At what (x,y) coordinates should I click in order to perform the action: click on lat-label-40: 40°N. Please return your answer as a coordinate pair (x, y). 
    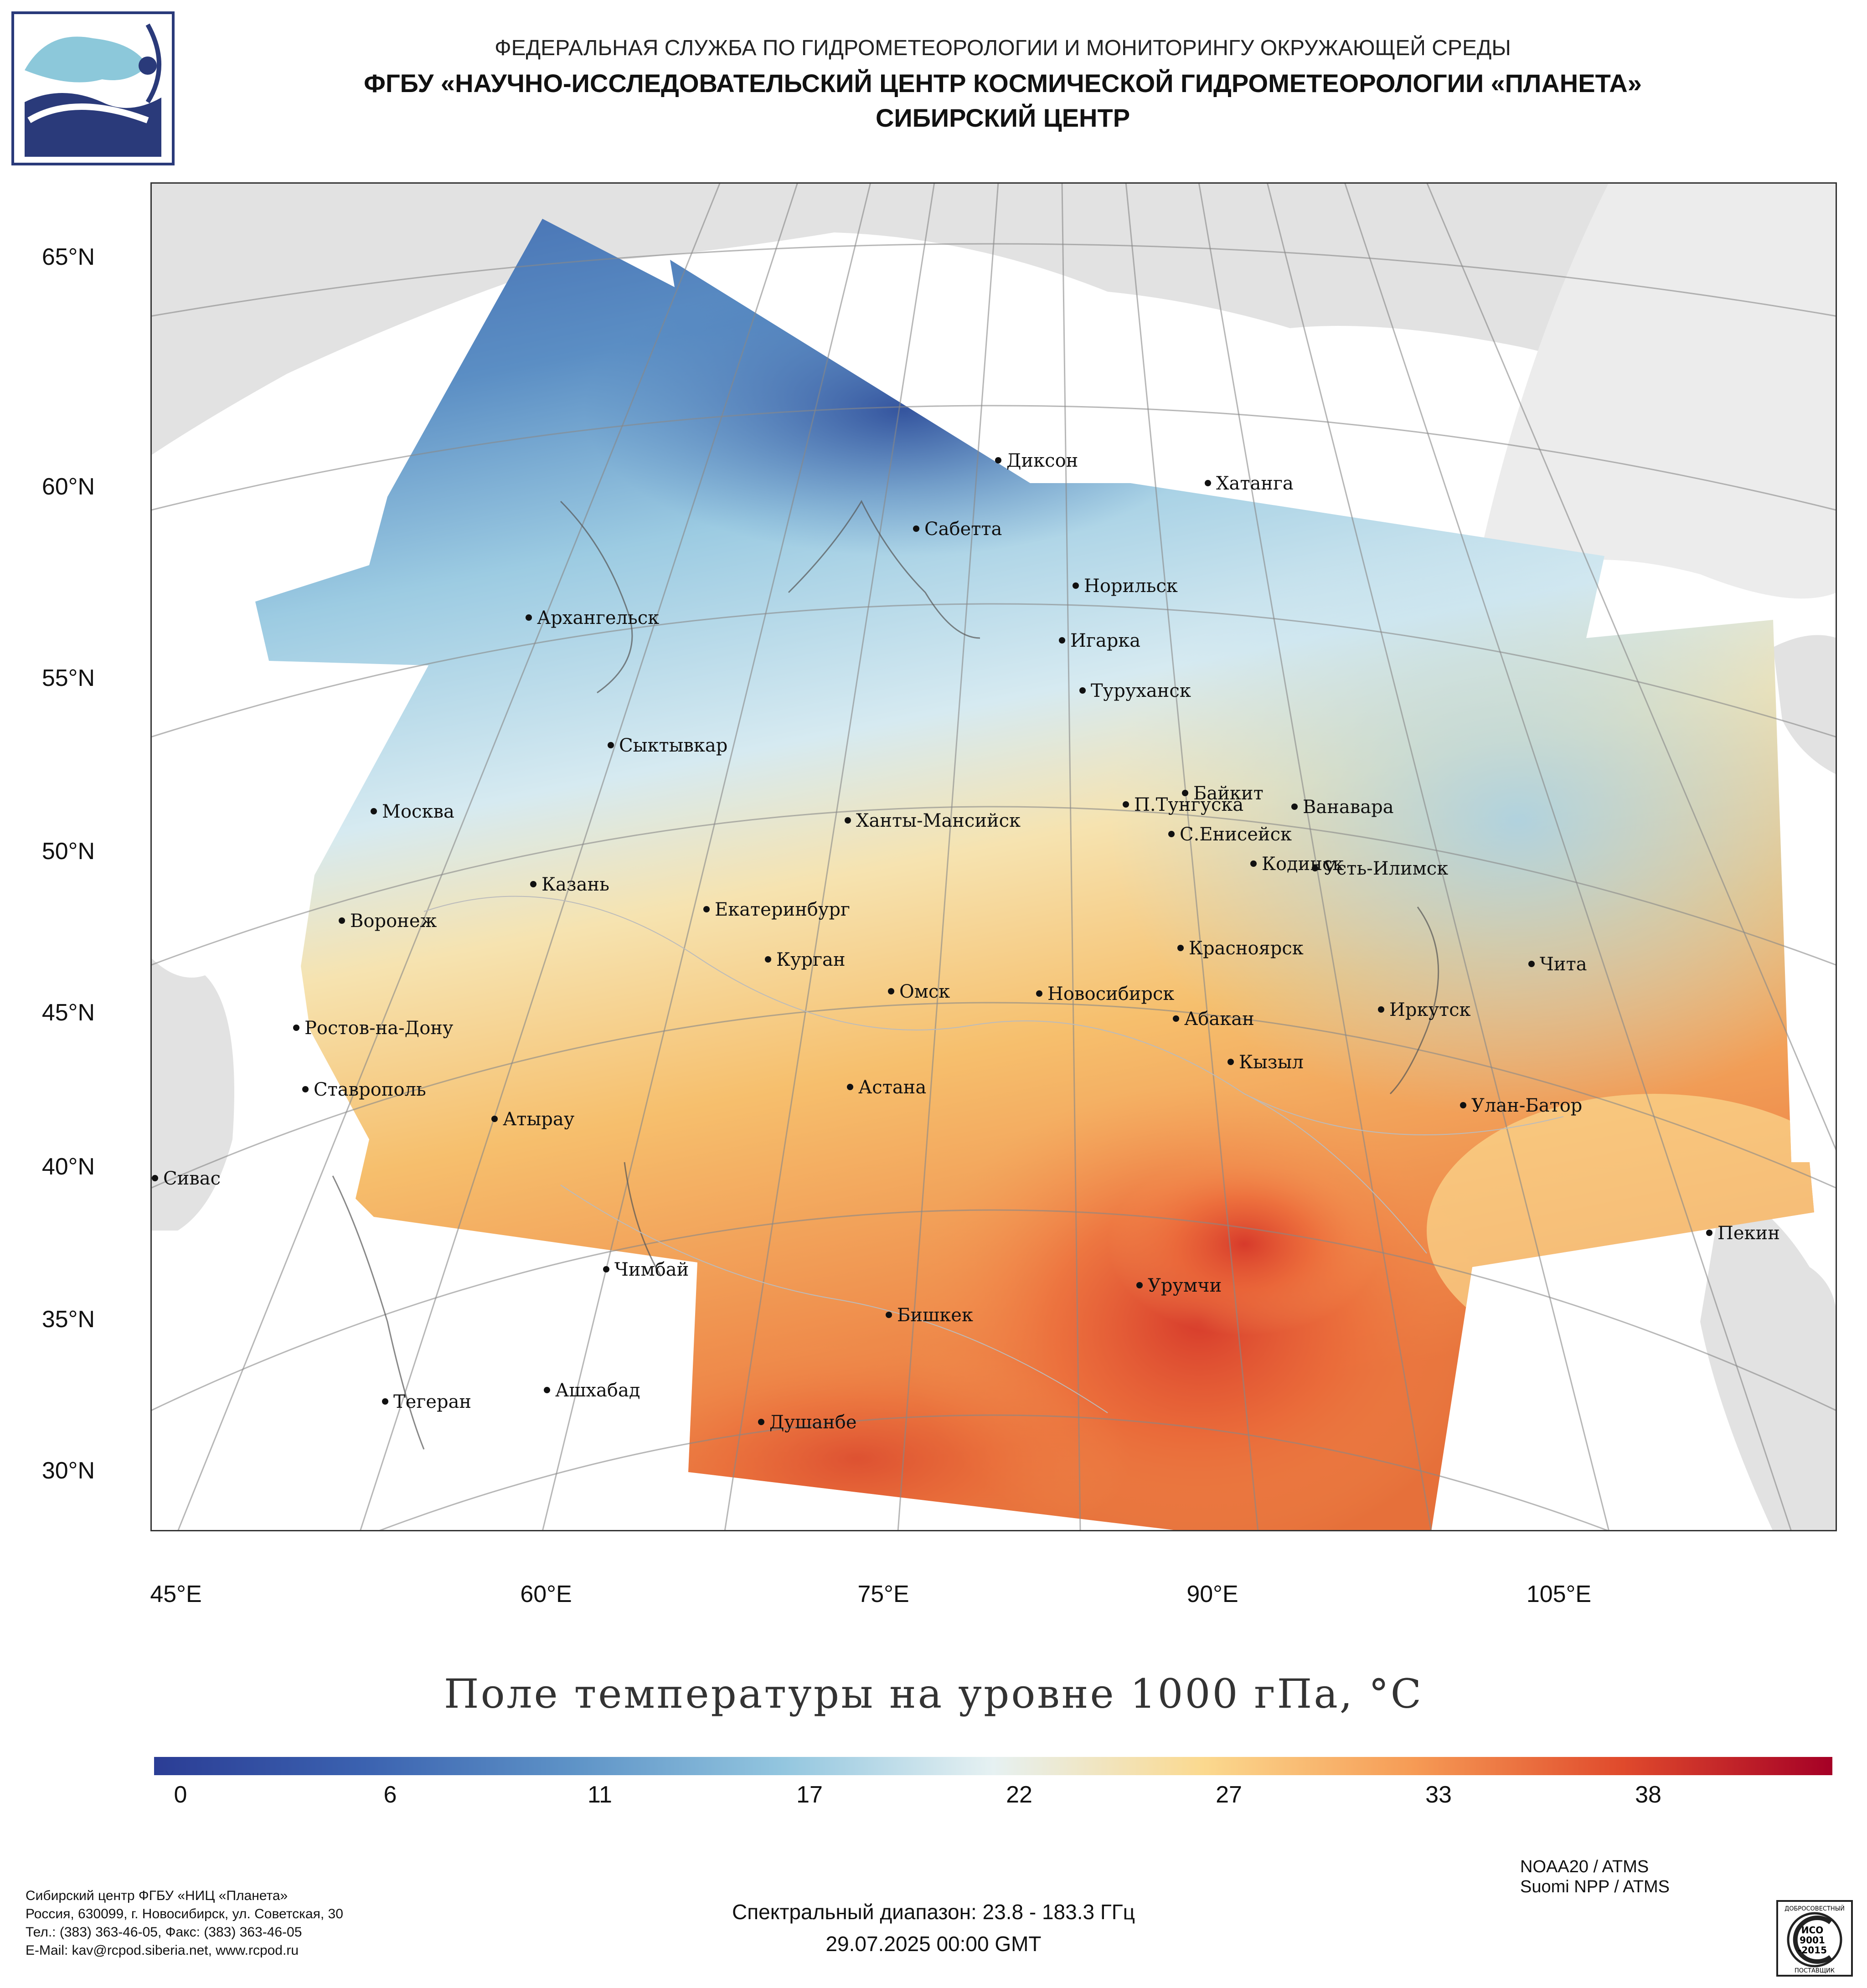
    Looking at the image, I should click on (68, 1167).